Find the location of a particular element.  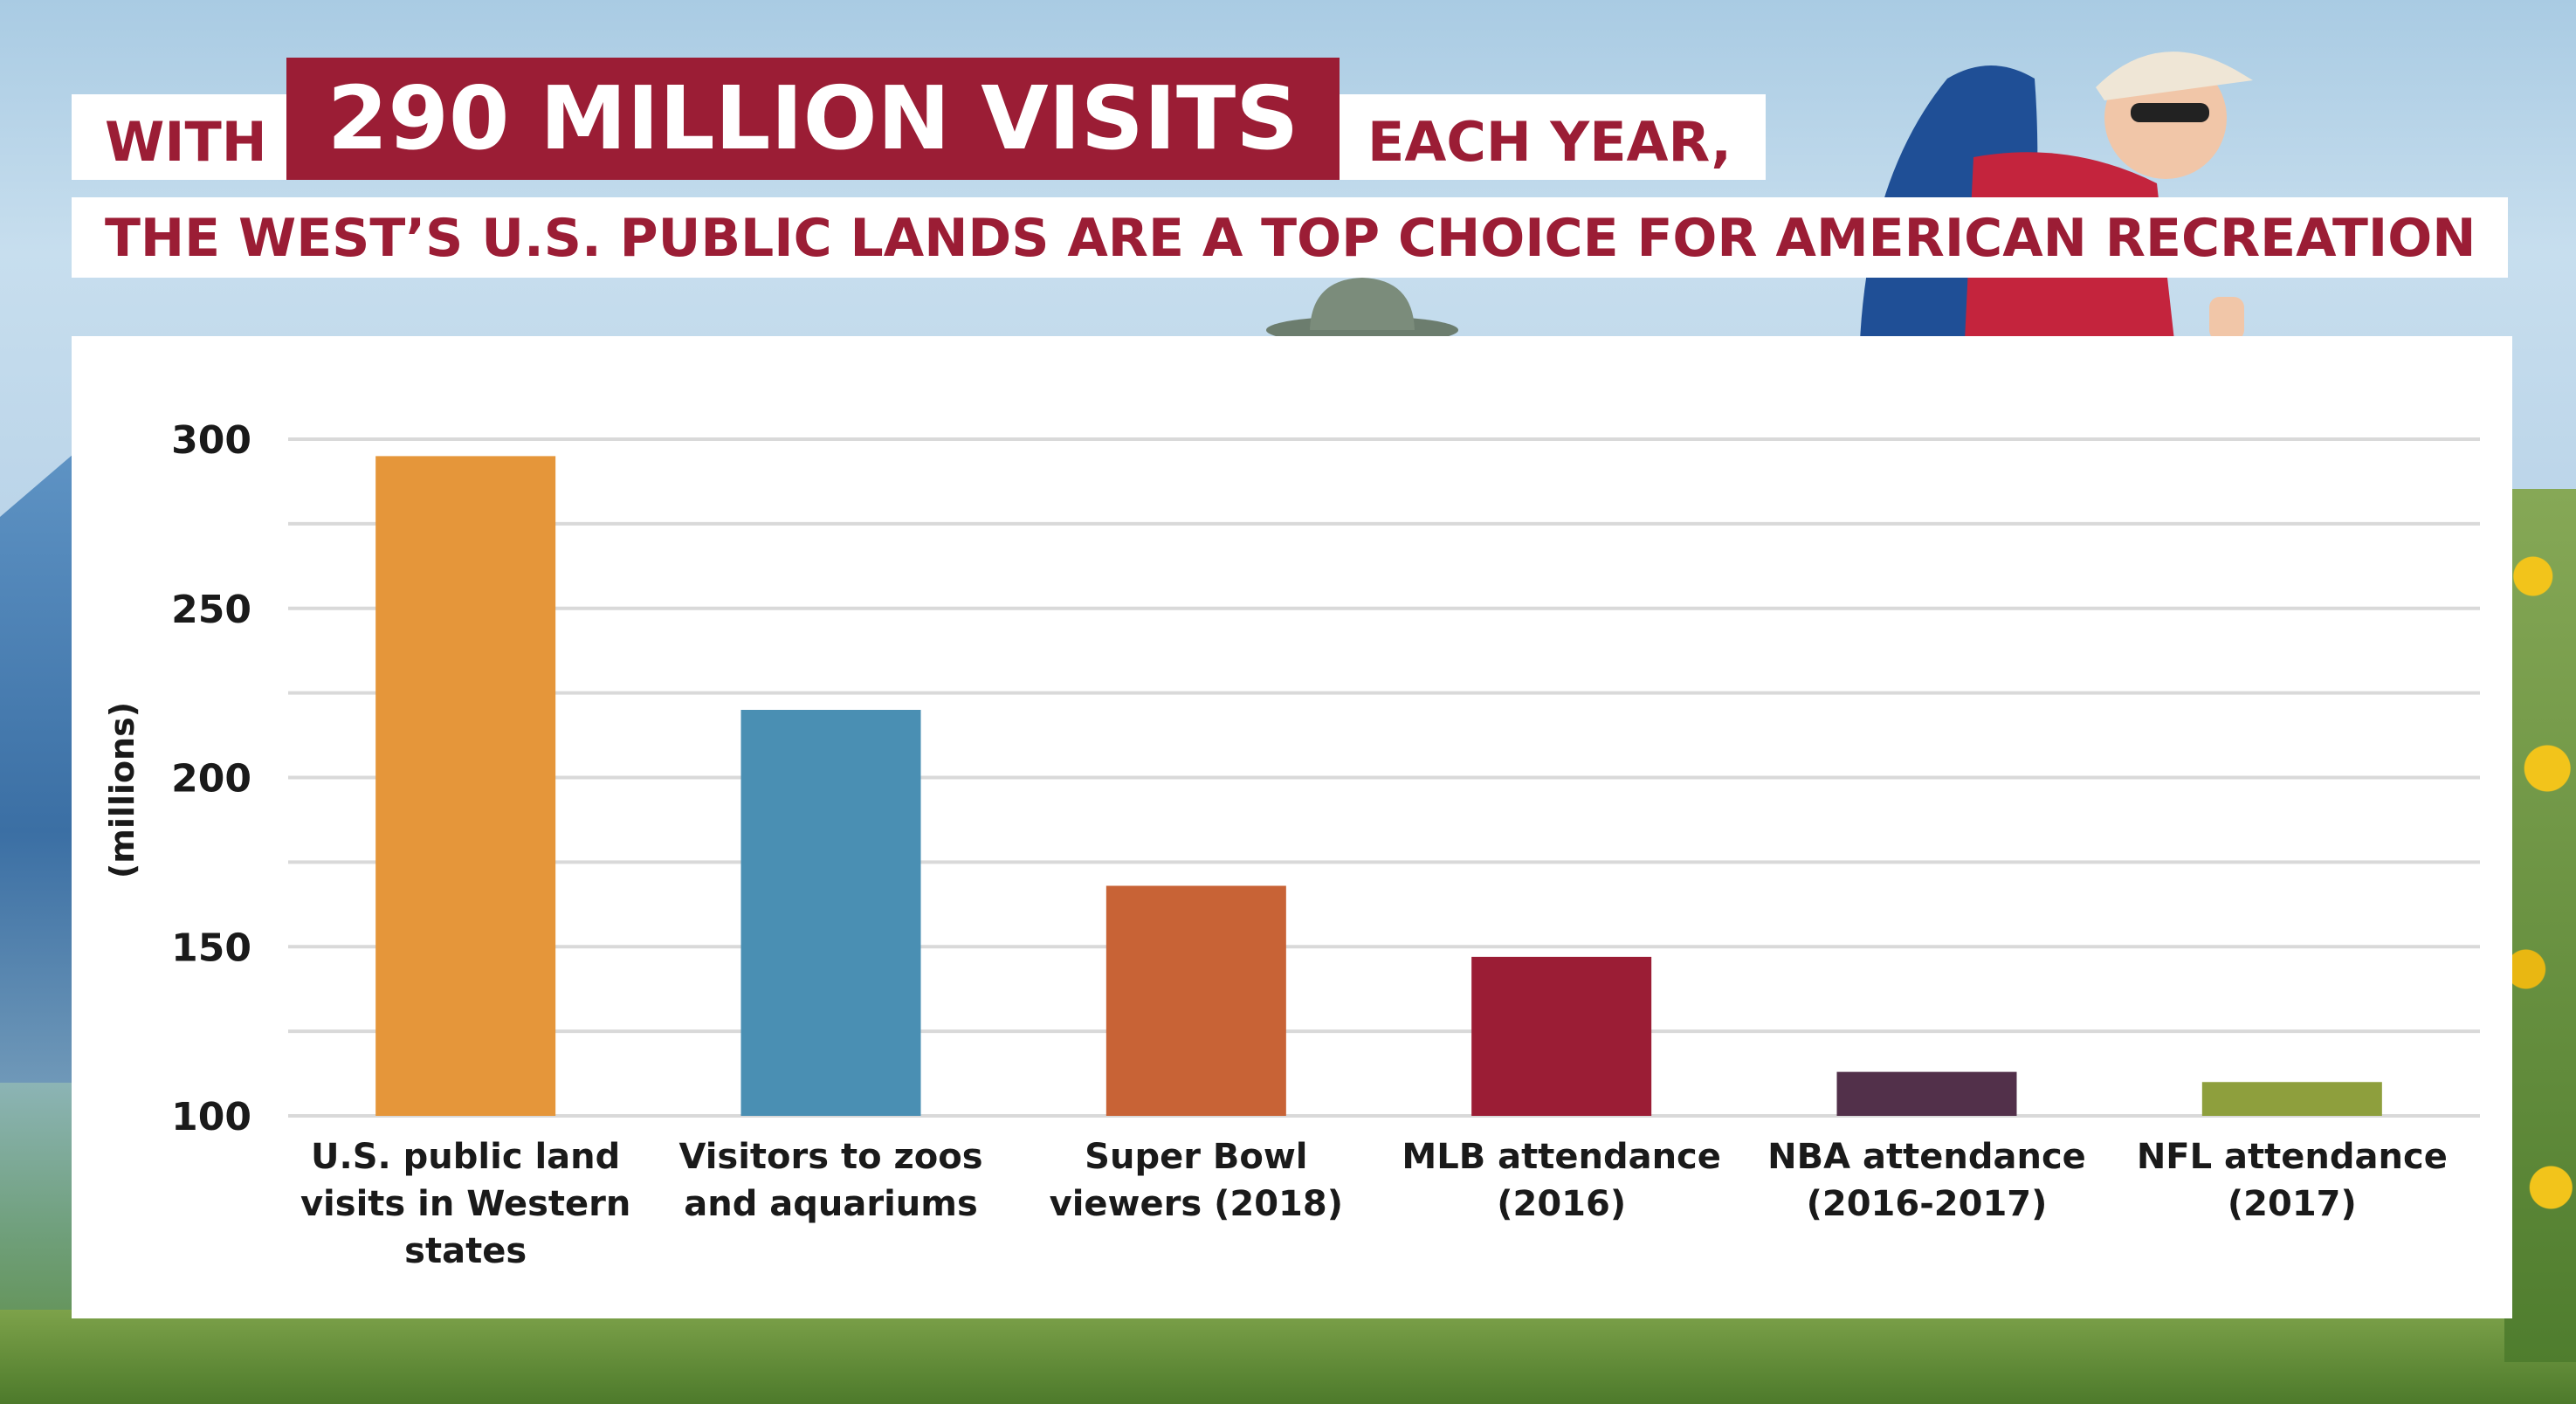

hiker-hat-illustration is located at coordinates (1362, 309).